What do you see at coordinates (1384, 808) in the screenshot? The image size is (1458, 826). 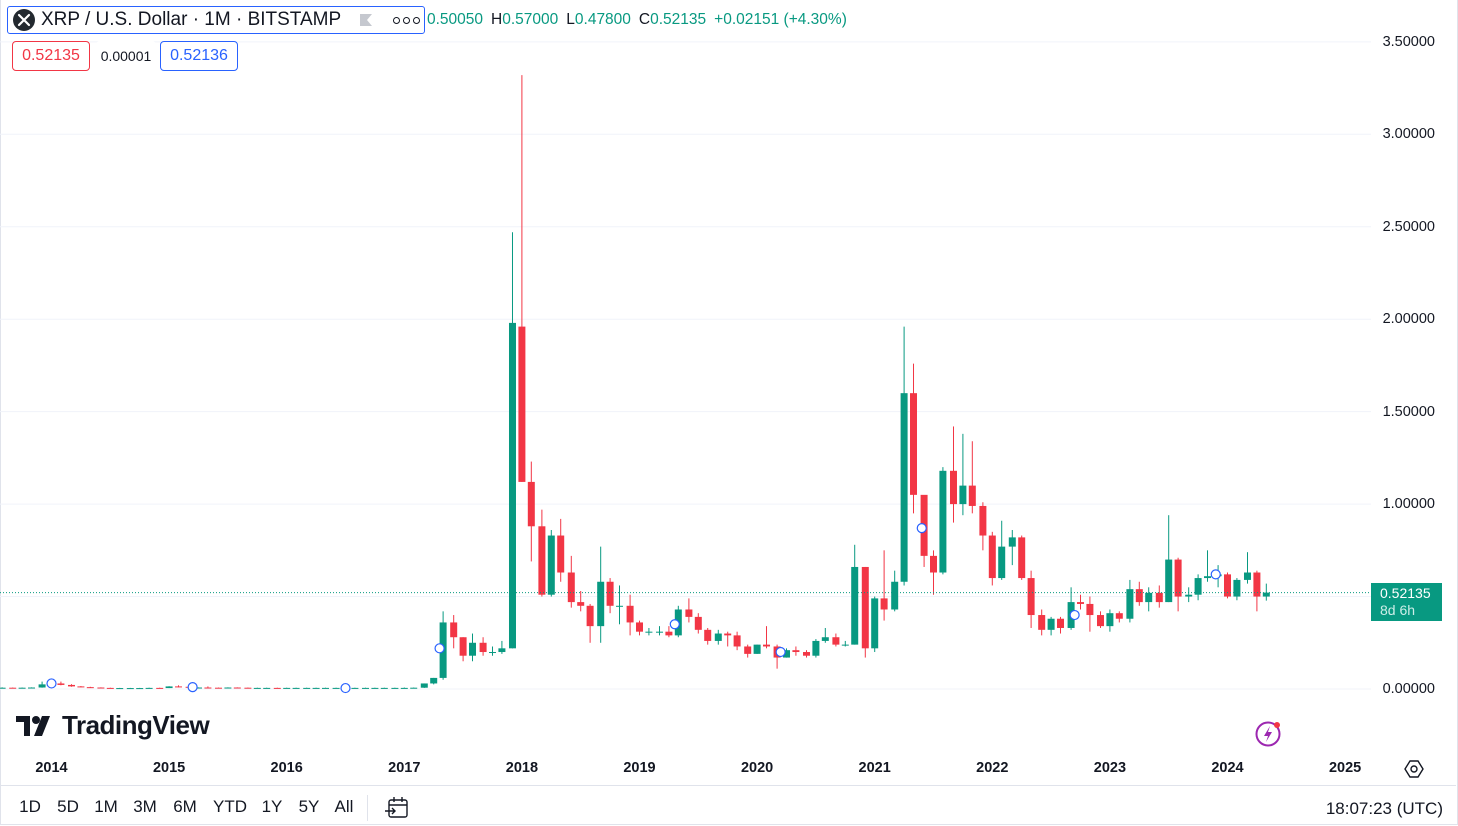 I see `utc-clock: 18:07:23 (UTC)` at bounding box center [1384, 808].